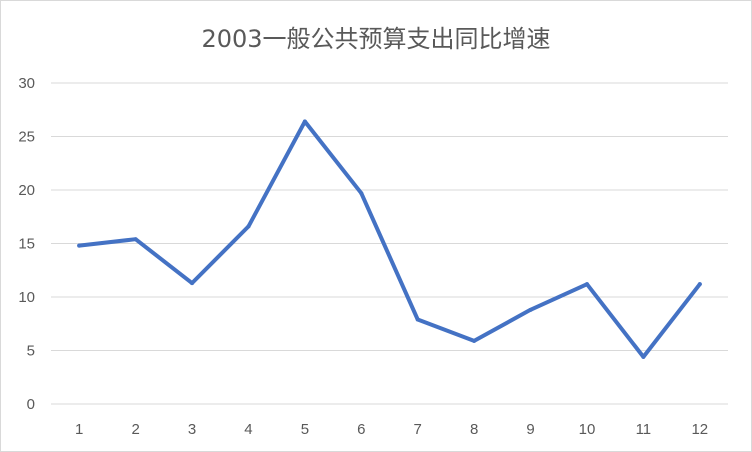 The image size is (752, 452). I want to click on x-axis-ticks: 1 2 3 4 5 6 7 8 9 10 11 12, so click(391, 429).